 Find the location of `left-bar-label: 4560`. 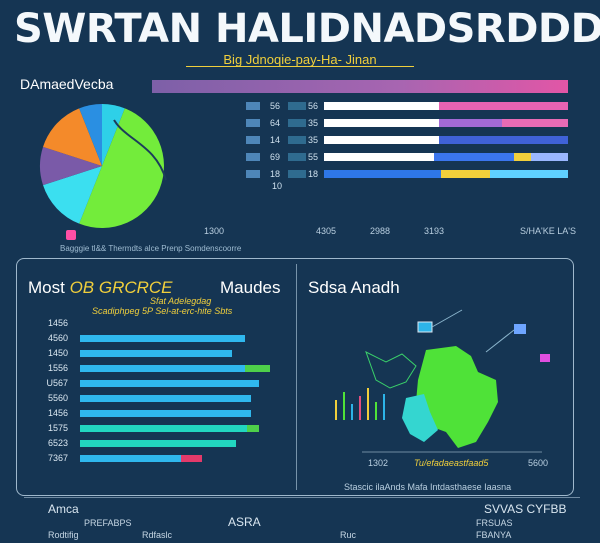

left-bar-label: 4560 is located at coordinates (57, 338).